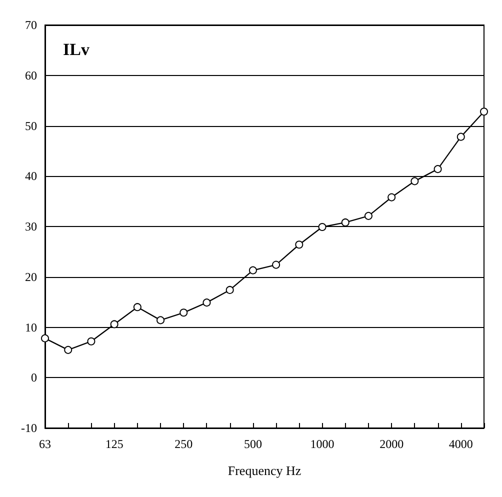 This screenshot has width=502, height=497. What do you see at coordinates (253, 444) in the screenshot?
I see `x-tick-label: 500` at bounding box center [253, 444].